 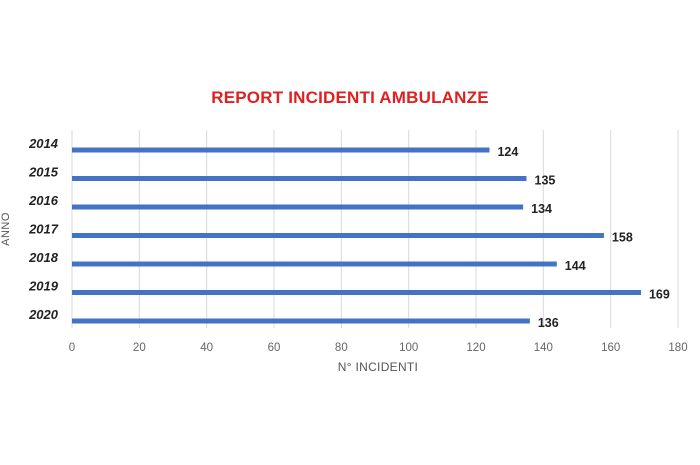 What do you see at coordinates (6, 229) in the screenshot?
I see `y-axis-label: ANNO` at bounding box center [6, 229].